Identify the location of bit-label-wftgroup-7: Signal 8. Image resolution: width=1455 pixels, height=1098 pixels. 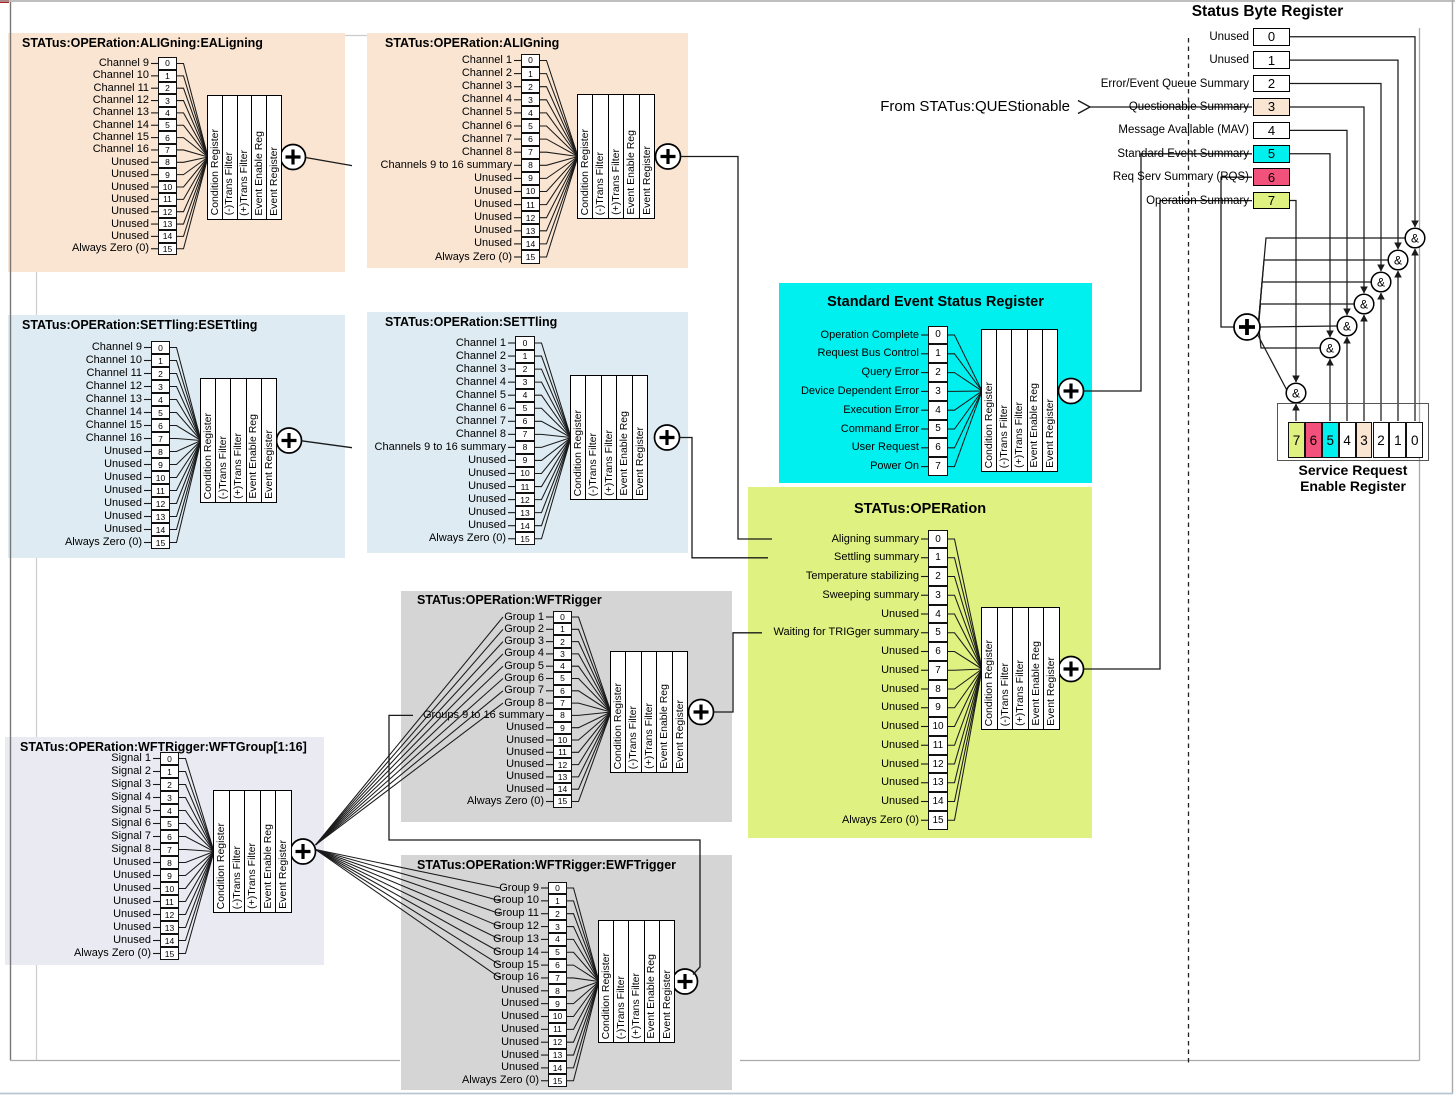
(131, 849).